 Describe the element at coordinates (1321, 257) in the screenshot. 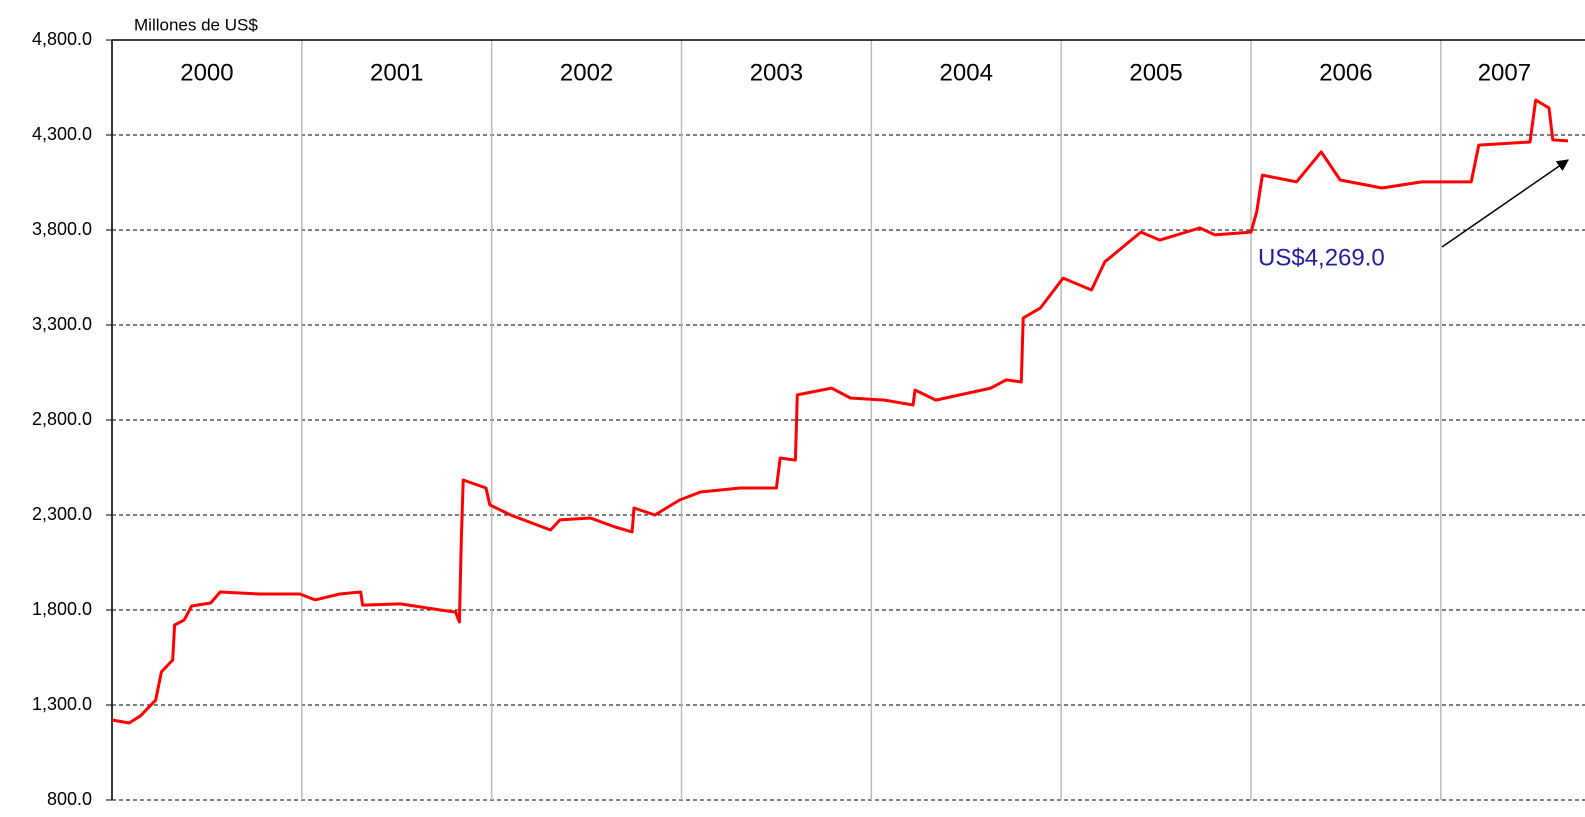

I see `annotation: US$4,269.0` at that location.